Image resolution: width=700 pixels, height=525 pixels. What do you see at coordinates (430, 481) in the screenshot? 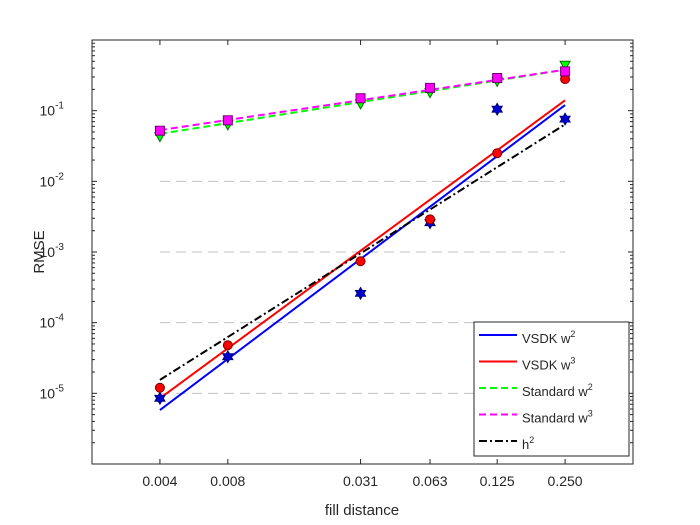
I see `x-tick-label: 0.063` at bounding box center [430, 481].